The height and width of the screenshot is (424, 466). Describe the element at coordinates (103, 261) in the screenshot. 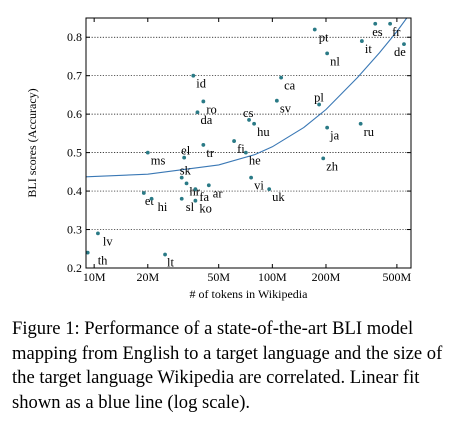

I see `data-label-th: th` at that location.